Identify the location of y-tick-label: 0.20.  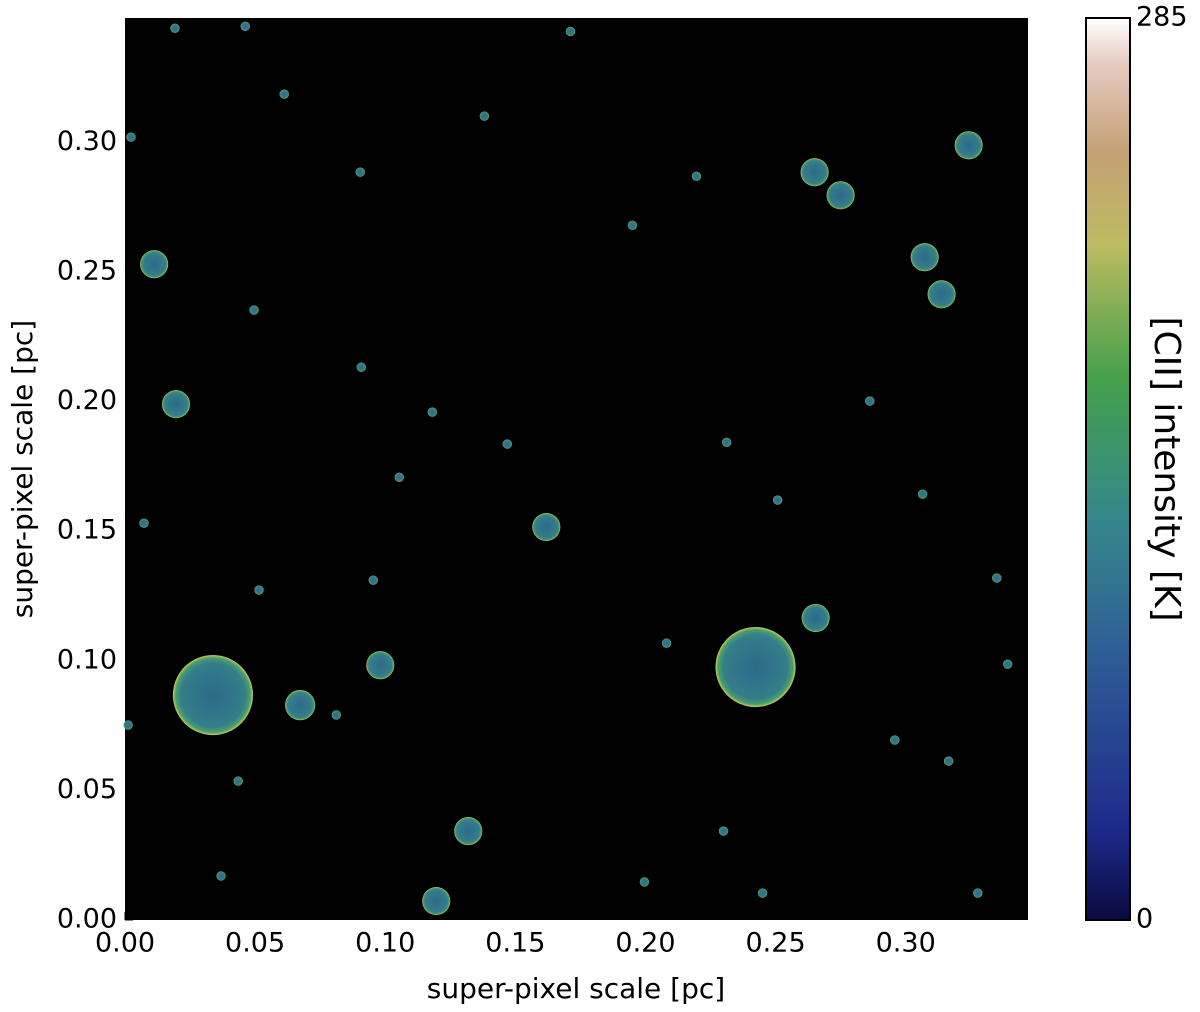
(87, 400).